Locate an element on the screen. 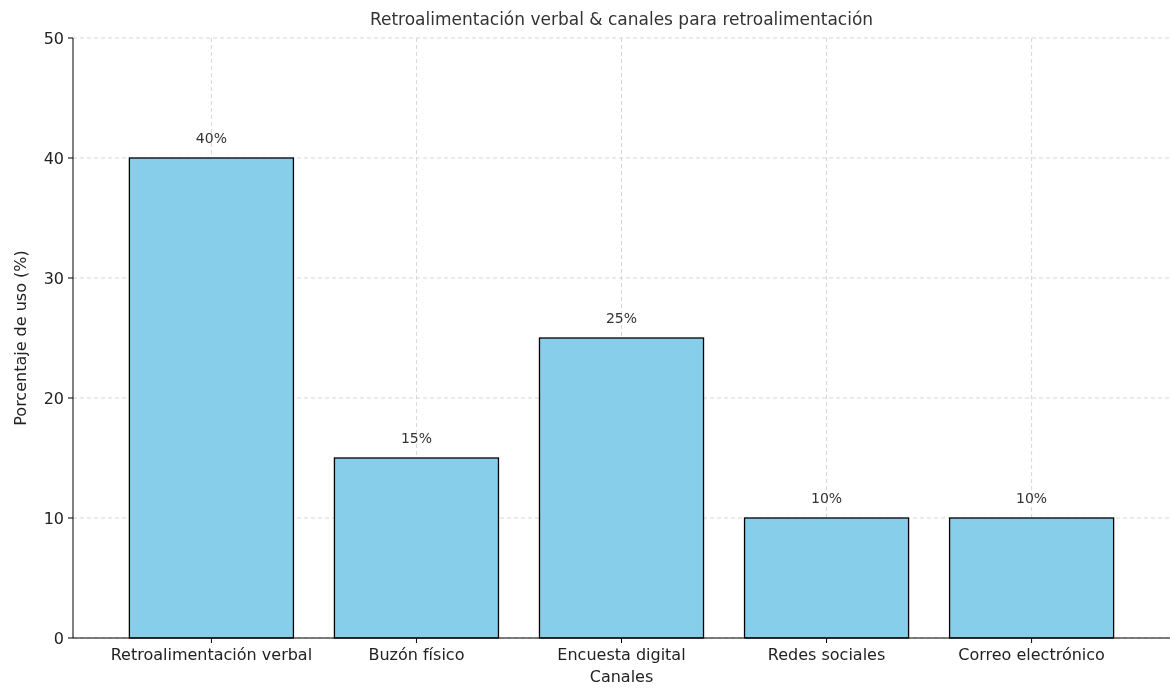  data-label: 40% is located at coordinates (211, 138).